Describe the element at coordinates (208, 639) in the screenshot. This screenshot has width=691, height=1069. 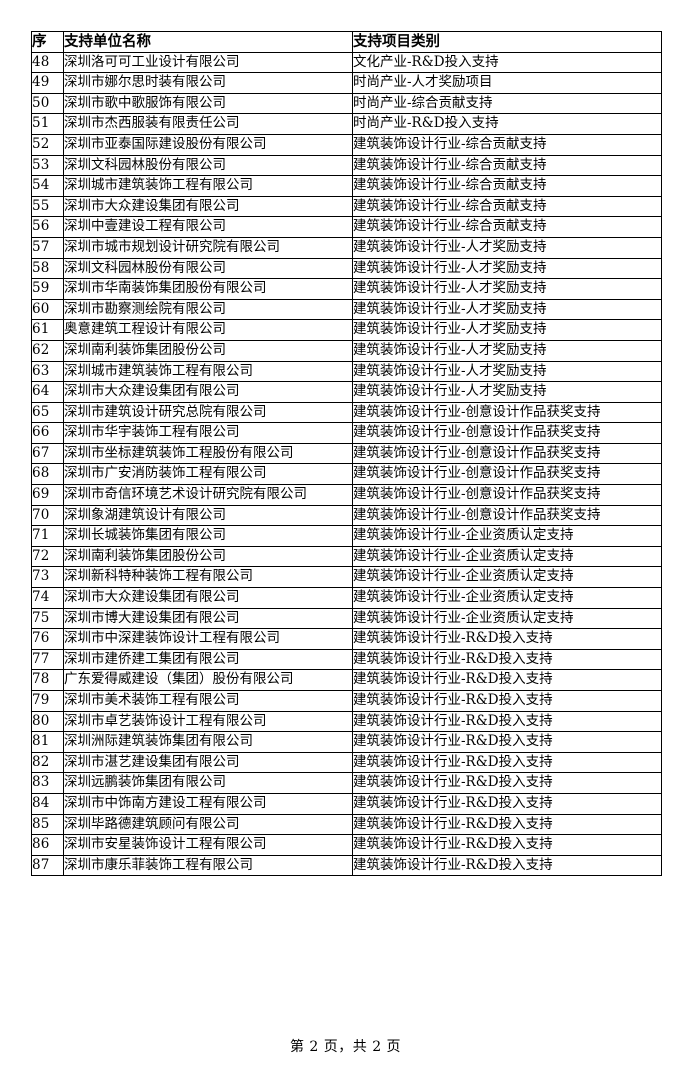
I see `cell-unit-name: 深圳市中深建装饰设计工程有限公司` at that location.